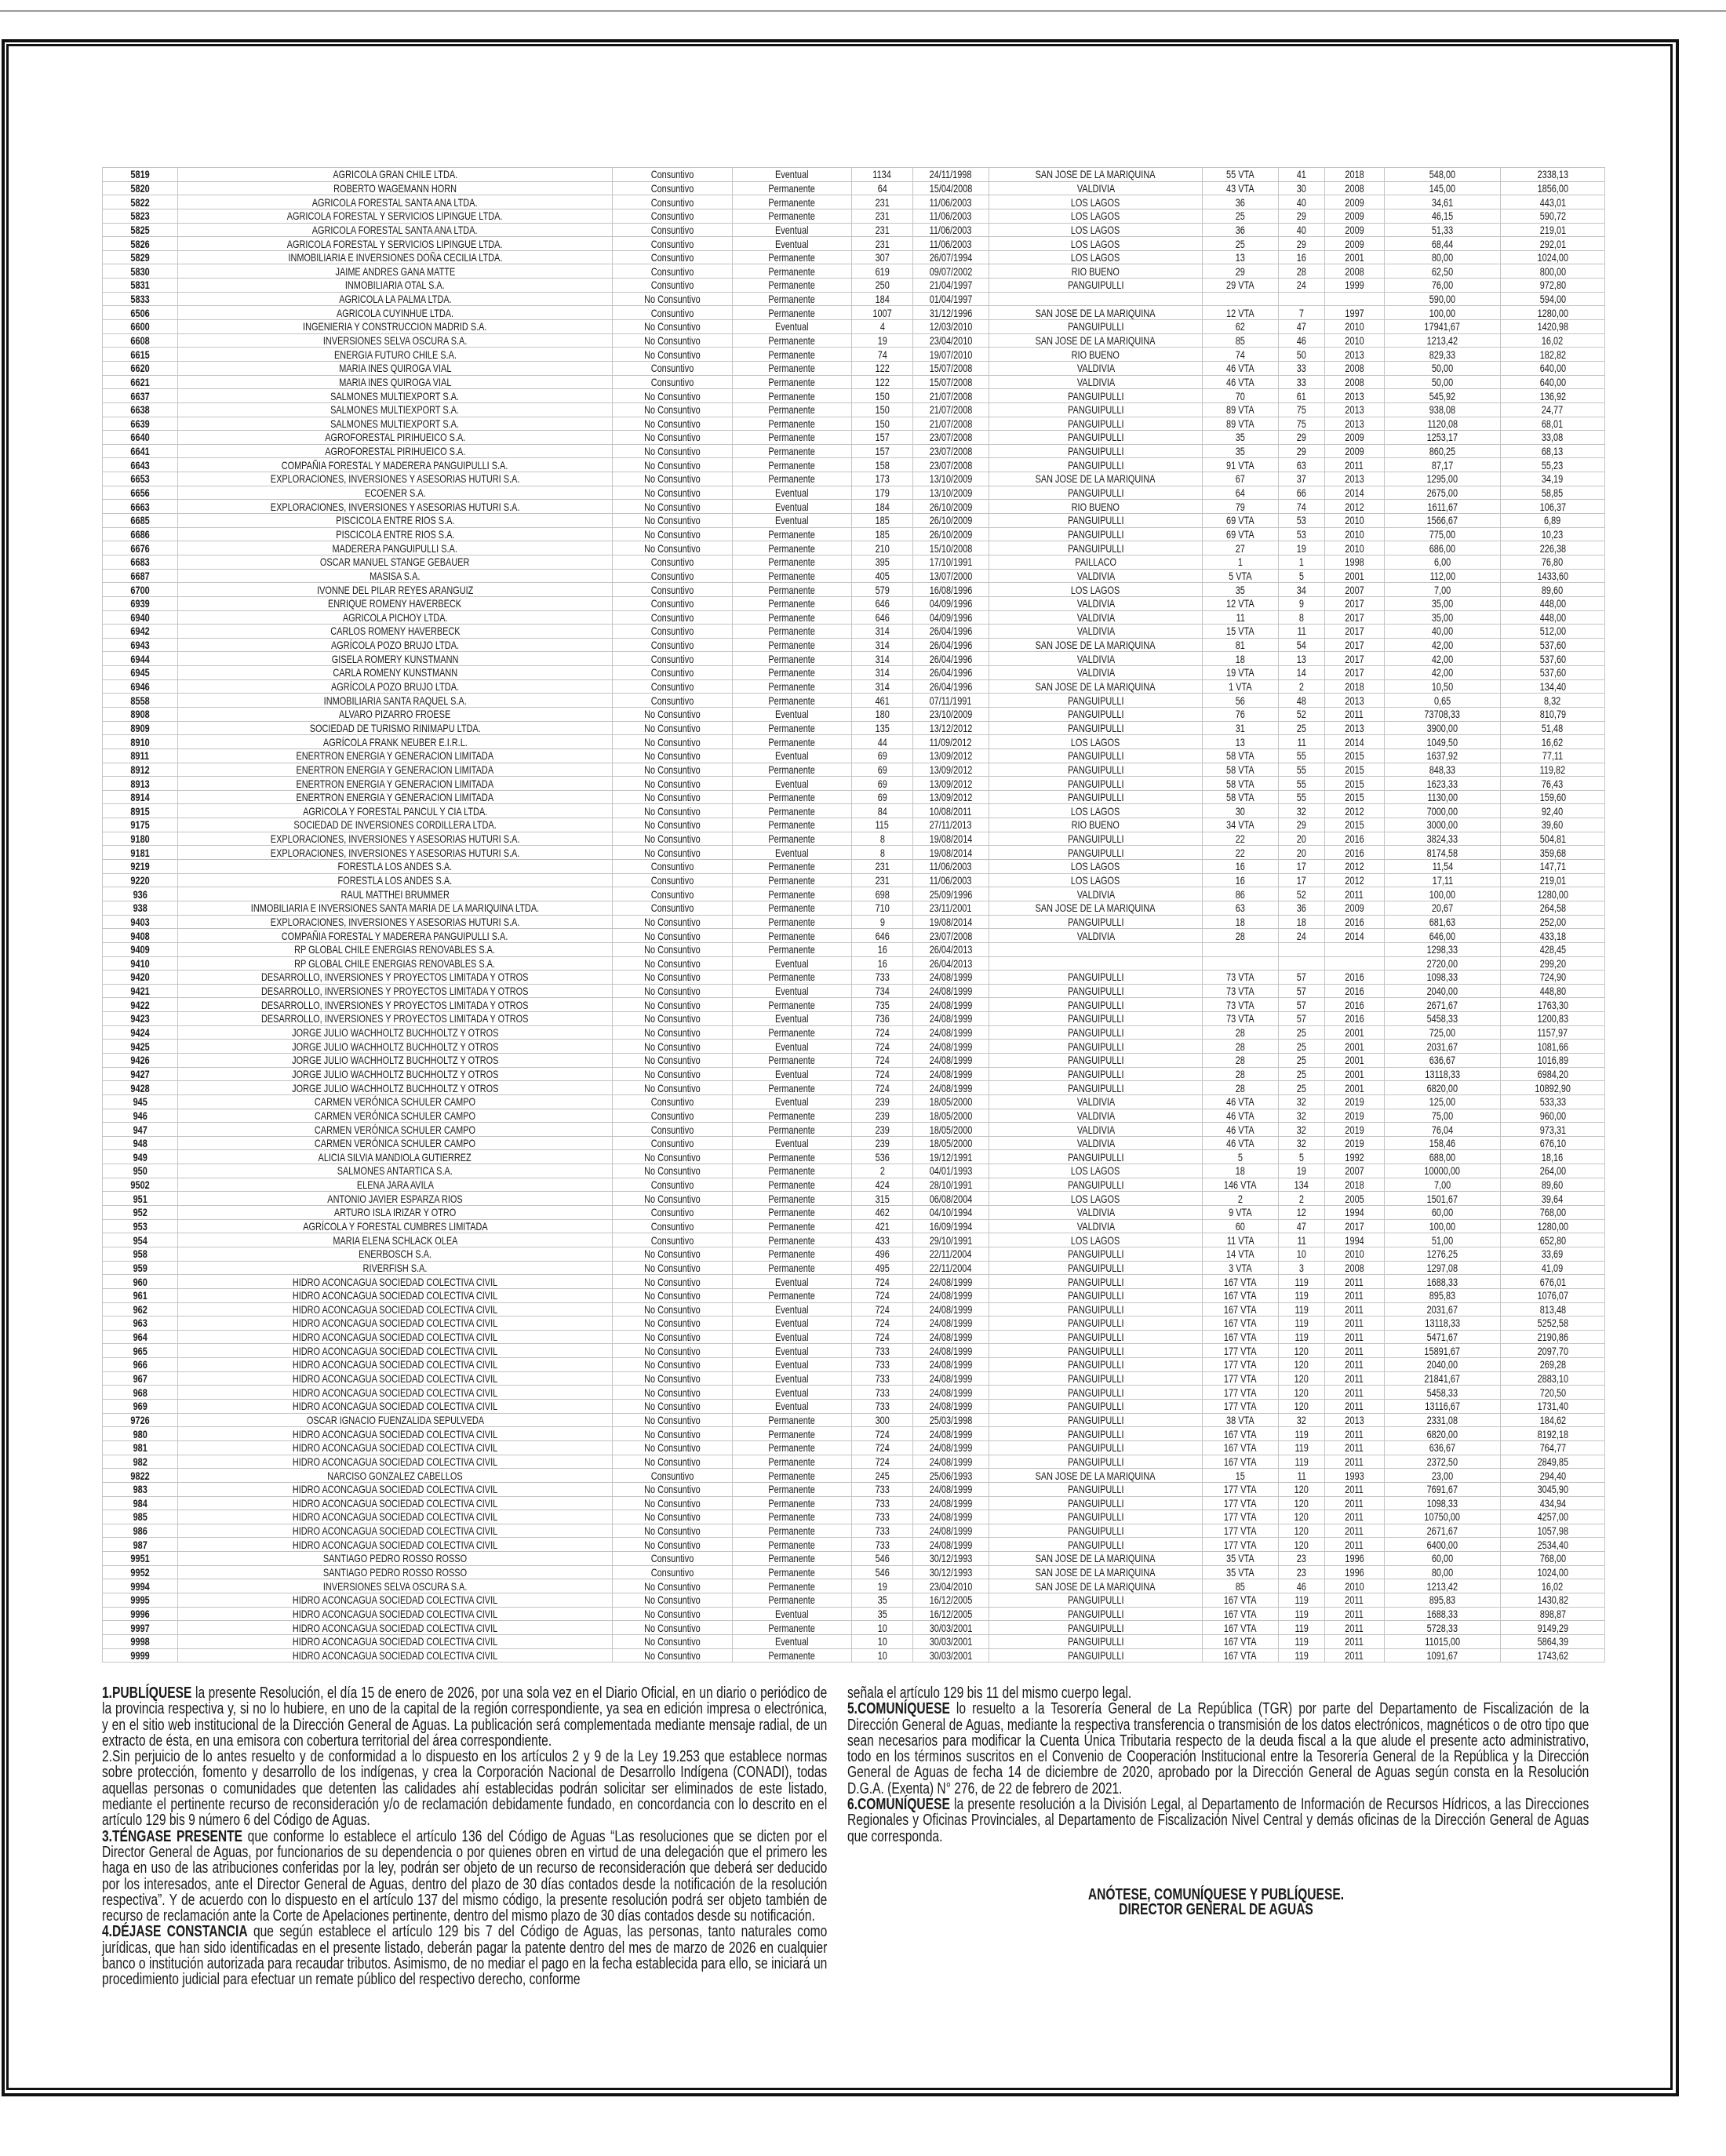 The width and height of the screenshot is (1726, 2156). I want to click on folio-cell: 35 VTA, so click(1240, 1558).